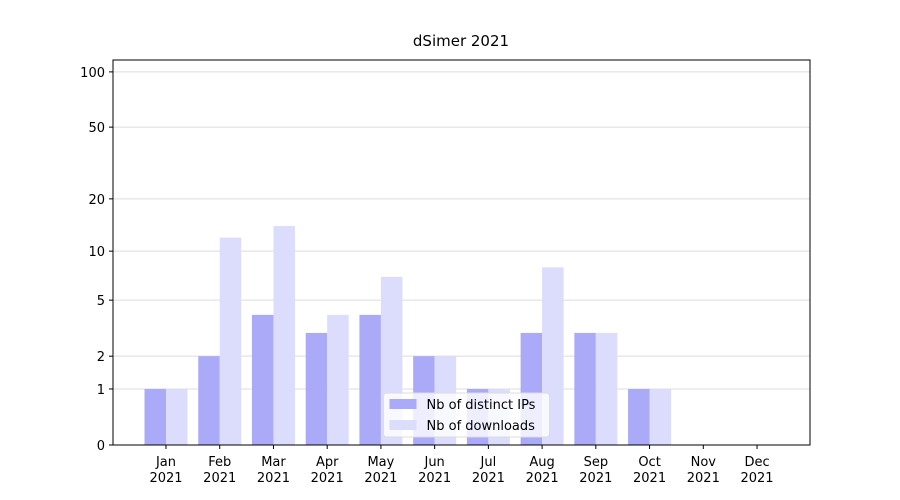 The width and height of the screenshot is (900, 500). What do you see at coordinates (434, 470) in the screenshot?
I see `x-tick-label: Jun 2021` at bounding box center [434, 470].